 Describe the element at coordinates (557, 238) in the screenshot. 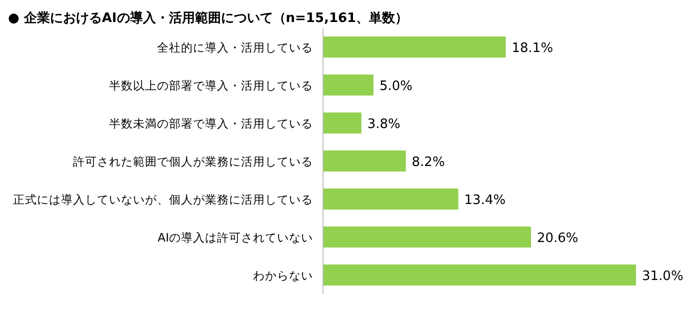

I see `data-label: 20.6%` at that location.